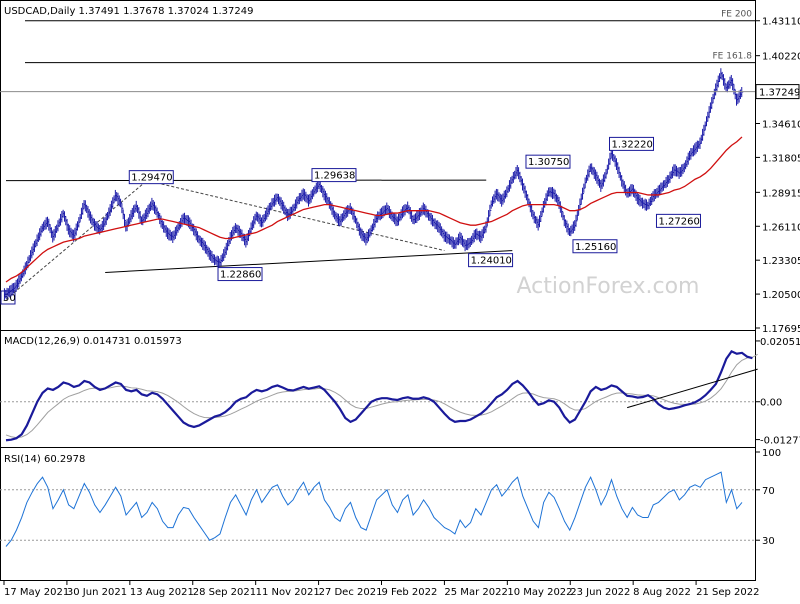 The image size is (800, 604). What do you see at coordinates (781, 261) in the screenshot?
I see `price-tick-label: 1.23305` at bounding box center [781, 261].